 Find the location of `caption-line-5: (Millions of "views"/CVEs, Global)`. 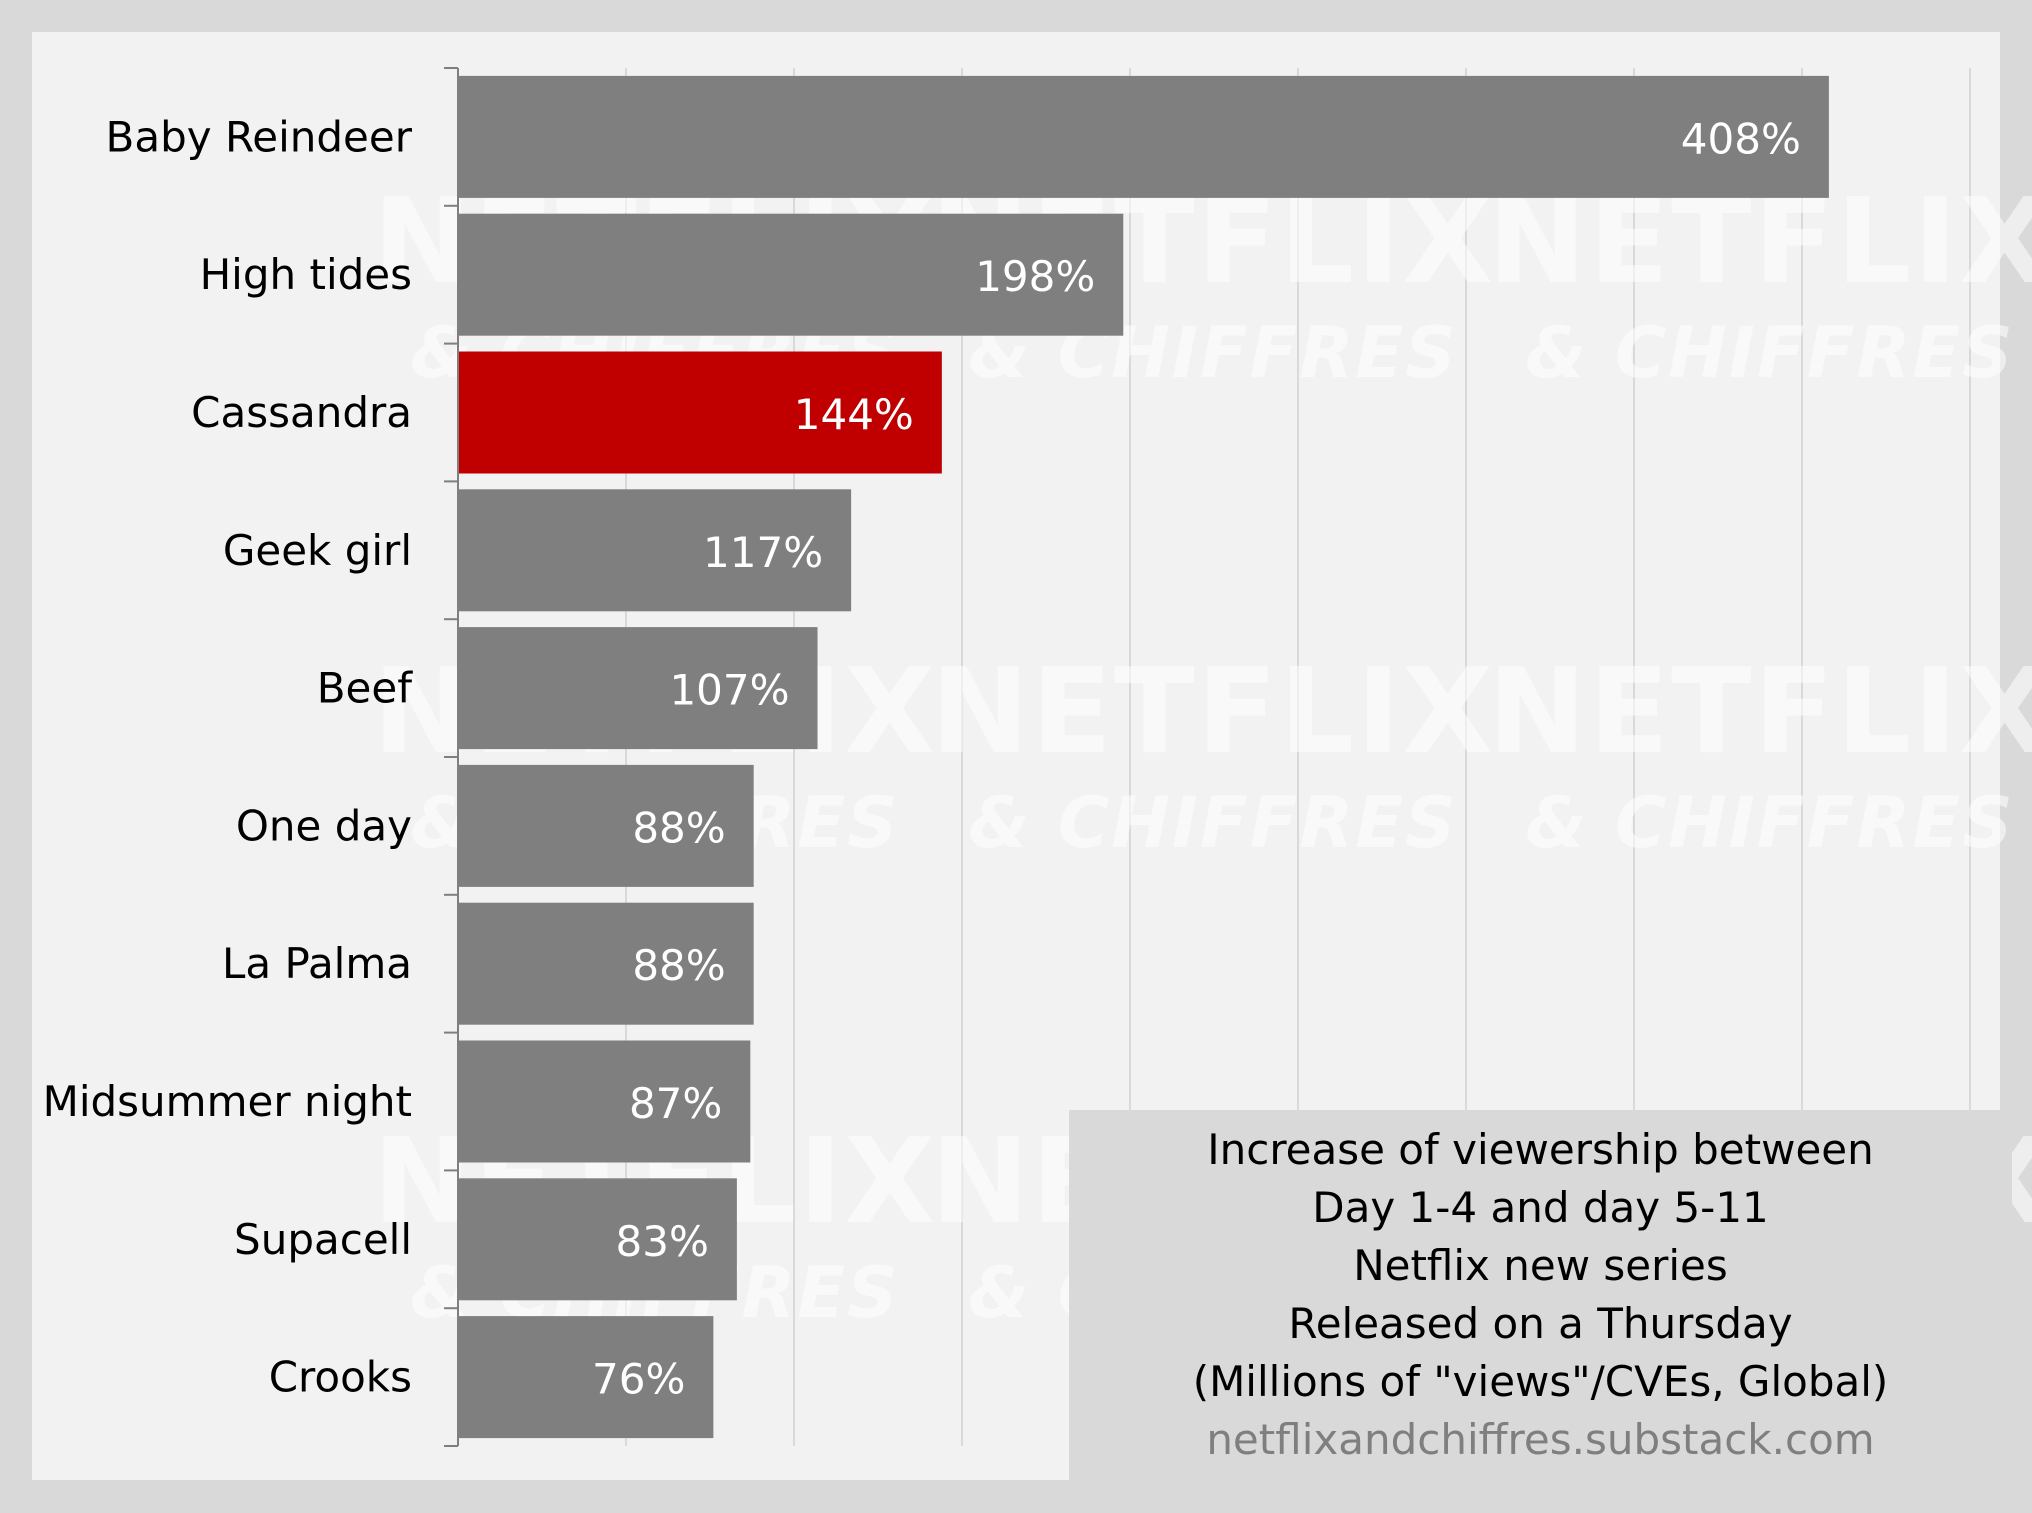

caption-line-5: (Millions of "views"/CVEs, Global) is located at coordinates (1540, 1381).